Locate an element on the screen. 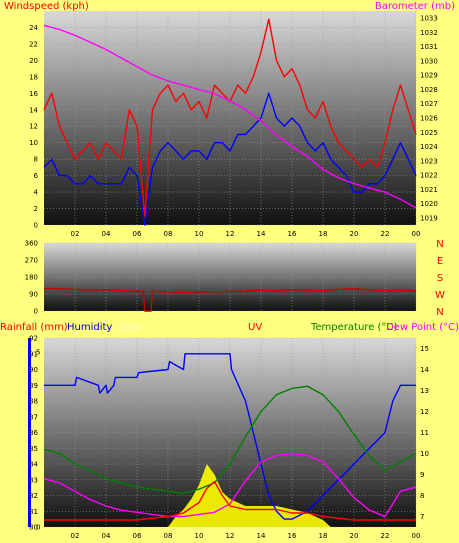 This screenshot has width=459, height=543. series-wind-direction-line is located at coordinates (230, 299).